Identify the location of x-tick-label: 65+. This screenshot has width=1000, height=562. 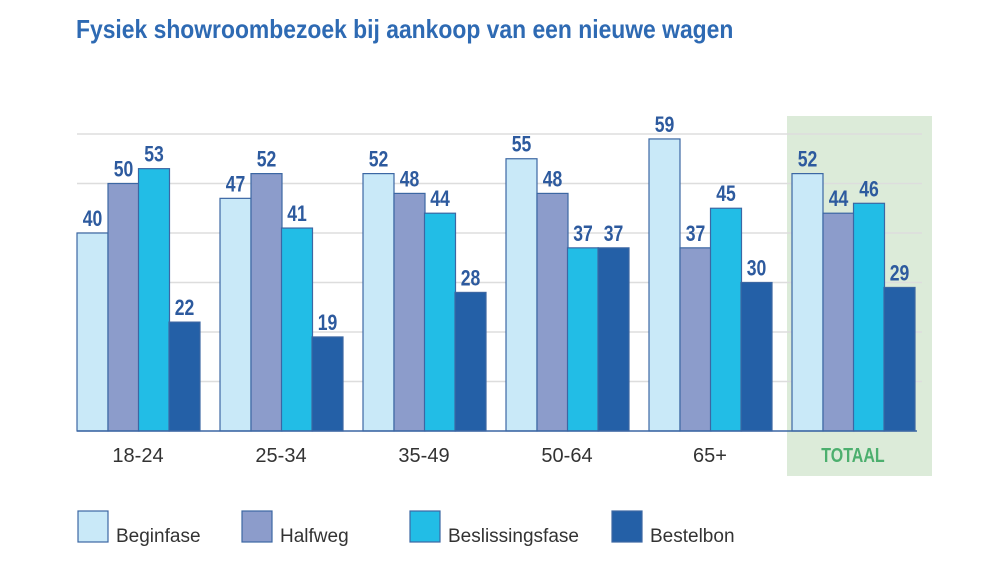
(710, 456).